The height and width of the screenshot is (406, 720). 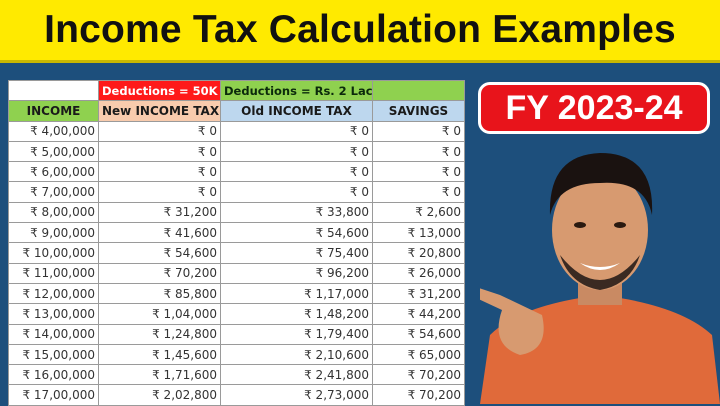 I want to click on table-row: ₹ 11,00,000 ₹ 70,200 ₹ 96,200 ₹ 26,000, so click(x=236, y=273).